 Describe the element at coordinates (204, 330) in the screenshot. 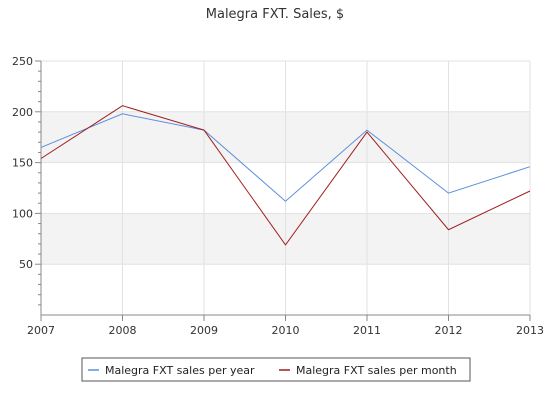

I see `x-tick-label: 2009` at that location.